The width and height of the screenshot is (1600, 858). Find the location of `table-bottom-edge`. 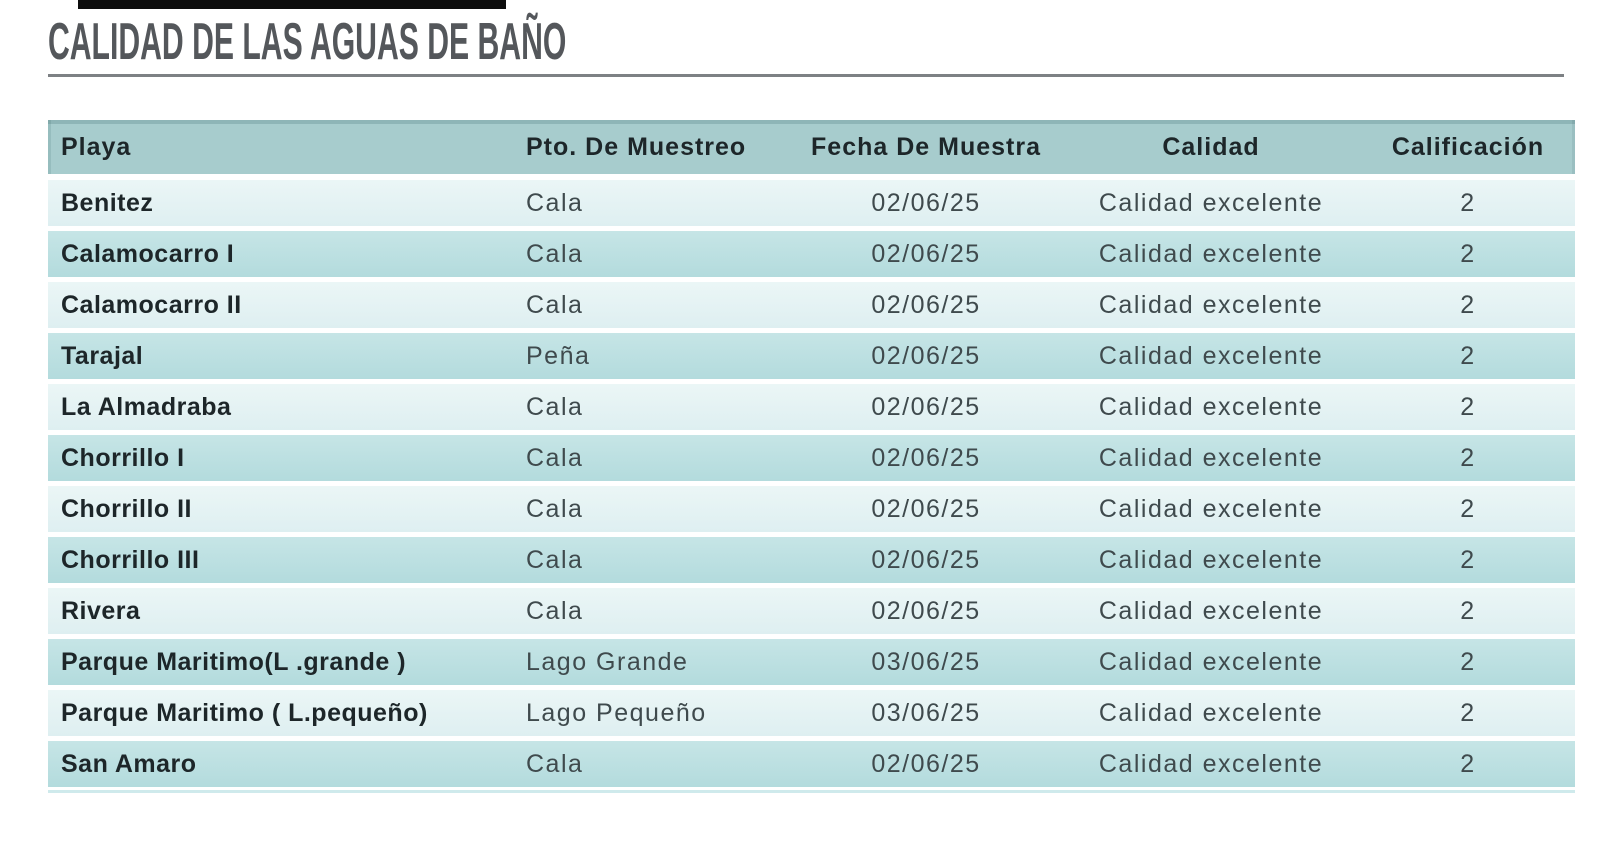

table-bottom-edge is located at coordinates (811, 791).